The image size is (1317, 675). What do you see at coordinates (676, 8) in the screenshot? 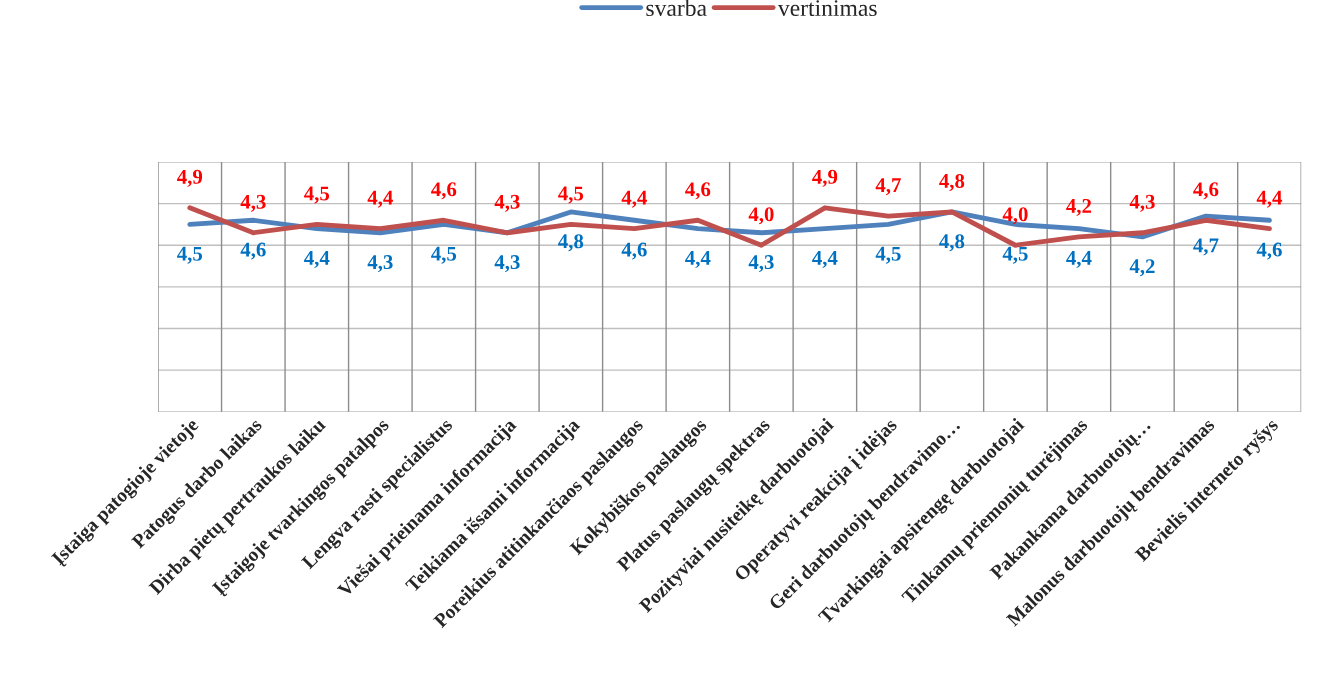
I see `legend-label: svarba` at bounding box center [676, 8].